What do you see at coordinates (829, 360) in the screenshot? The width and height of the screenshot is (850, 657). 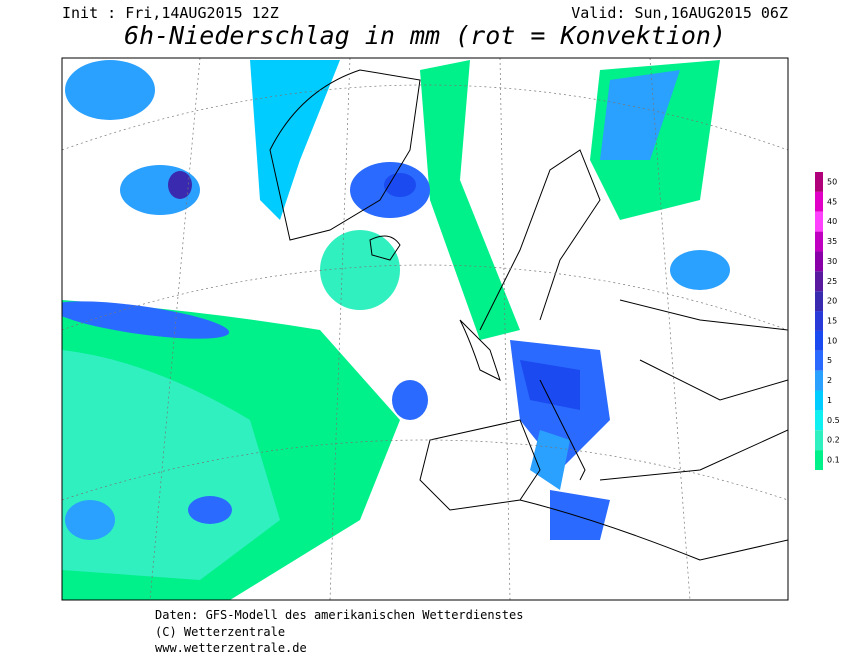 I see `legend-label: 5` at bounding box center [829, 360].